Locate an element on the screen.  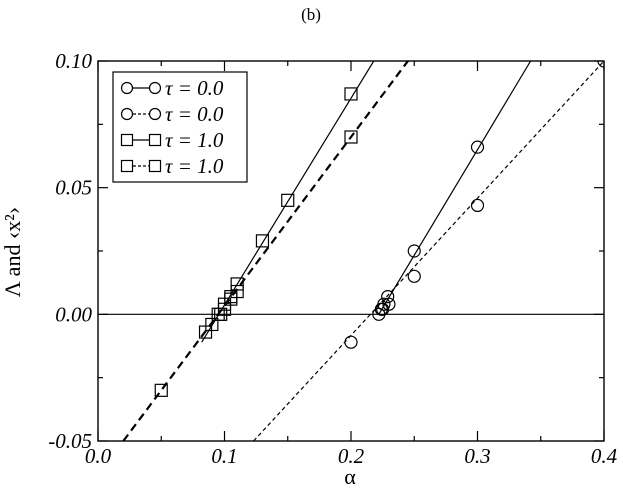
x-tick-label: 0.2 is located at coordinates (351, 456).